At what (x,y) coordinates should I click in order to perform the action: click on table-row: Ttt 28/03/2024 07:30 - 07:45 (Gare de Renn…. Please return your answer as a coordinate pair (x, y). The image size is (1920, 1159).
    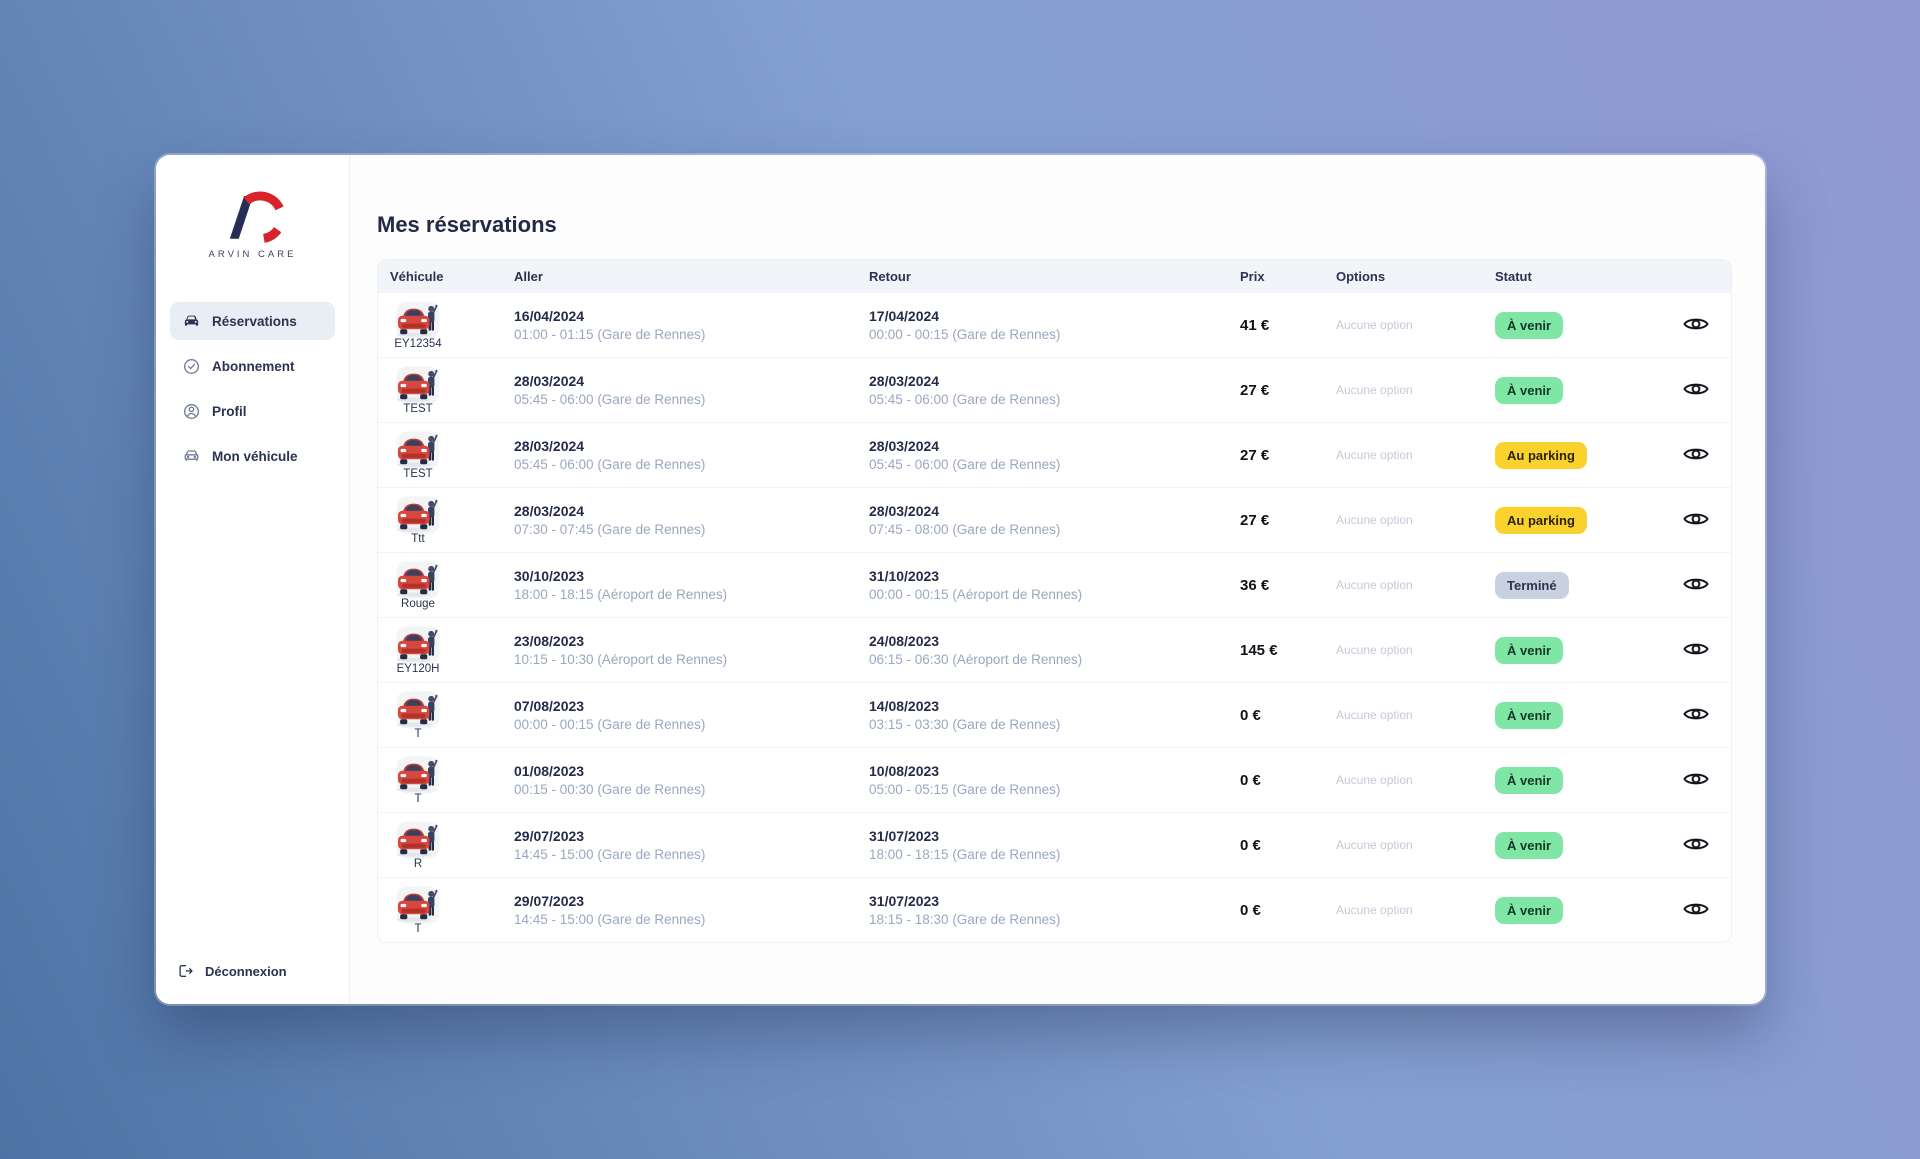
    Looking at the image, I should click on (1054, 519).